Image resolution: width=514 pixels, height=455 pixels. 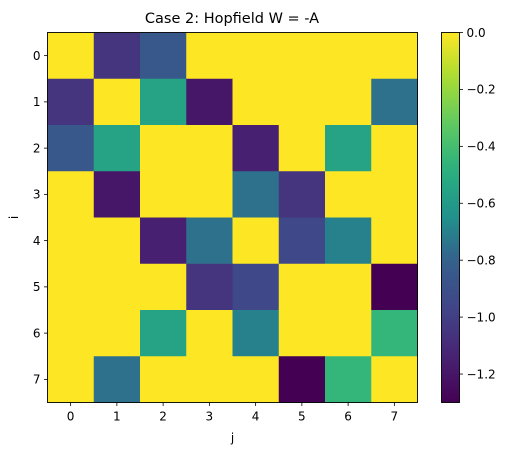 What do you see at coordinates (37, 287) in the screenshot?
I see `y-tick-label: 5` at bounding box center [37, 287].